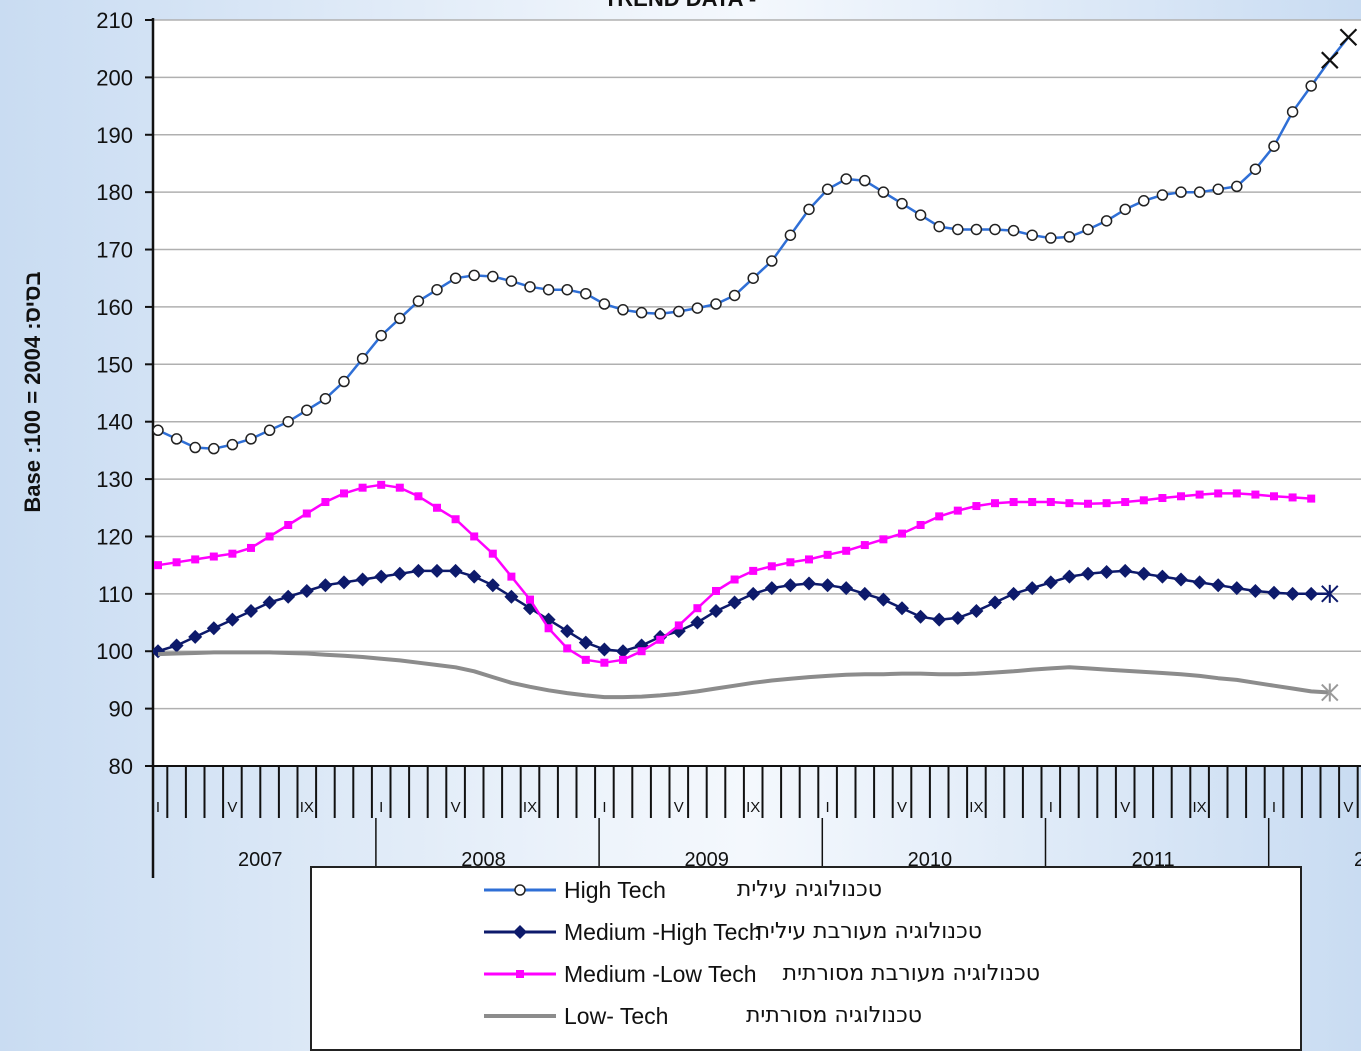  Describe the element at coordinates (809, 889) in the screenshot. I see `legend-label-hebrew: טכנולוגיה עילית` at that location.